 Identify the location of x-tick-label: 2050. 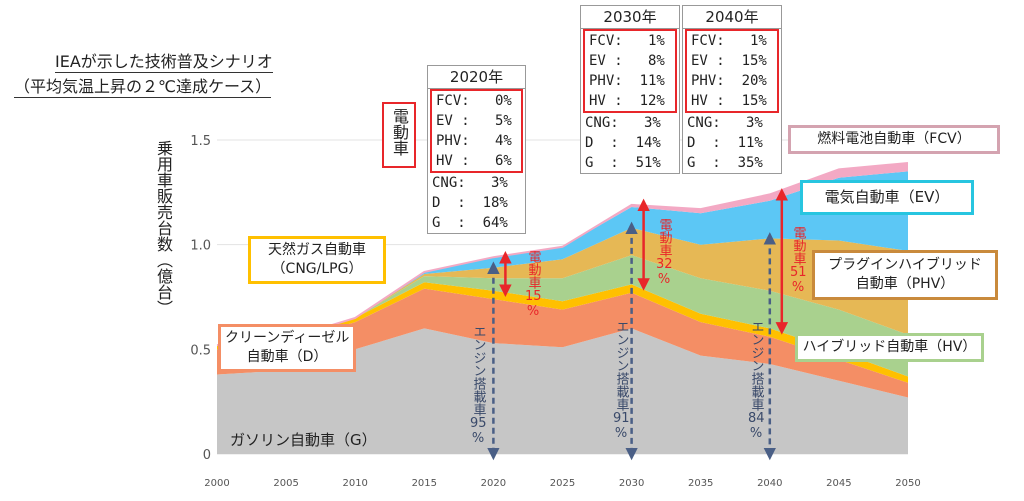
(907, 483).